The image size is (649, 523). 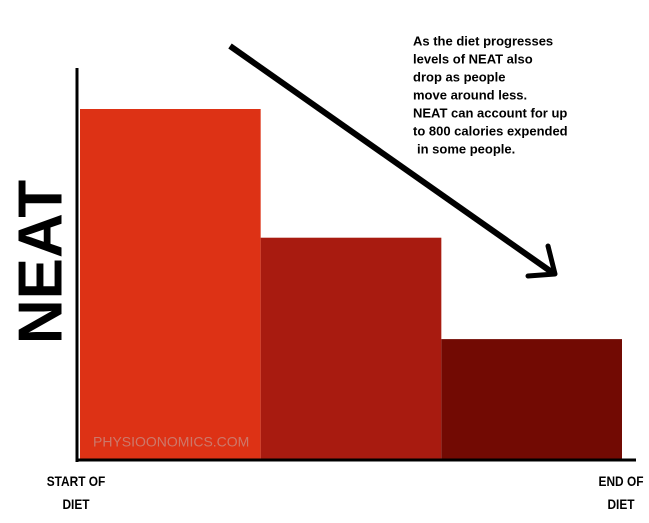 I want to click on x-tick-label: END OF DIET, so click(x=621, y=492).